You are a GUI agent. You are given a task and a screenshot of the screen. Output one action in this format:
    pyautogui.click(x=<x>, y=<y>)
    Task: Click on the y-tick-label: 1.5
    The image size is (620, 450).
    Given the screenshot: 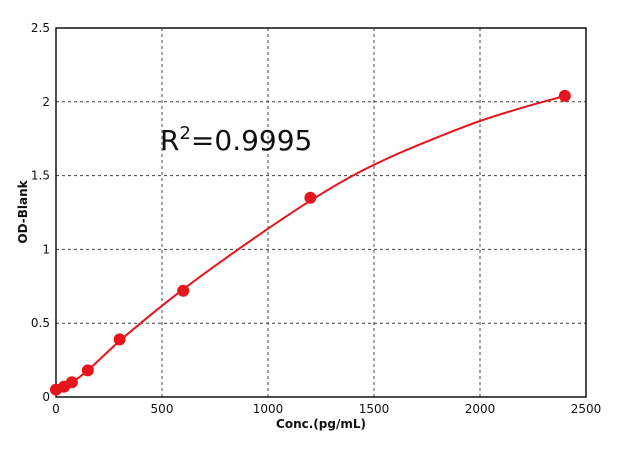 What is the action you would take?
    pyautogui.click(x=40, y=176)
    